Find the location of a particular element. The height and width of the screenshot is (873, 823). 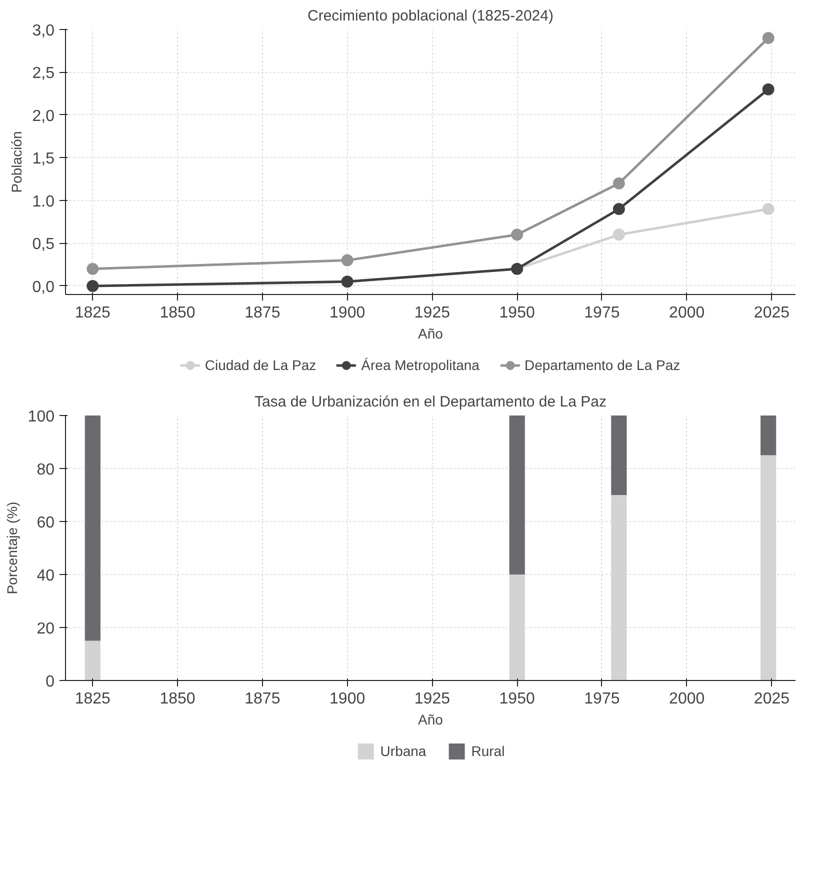

y-tick-label: 40 is located at coordinates (45, 576).